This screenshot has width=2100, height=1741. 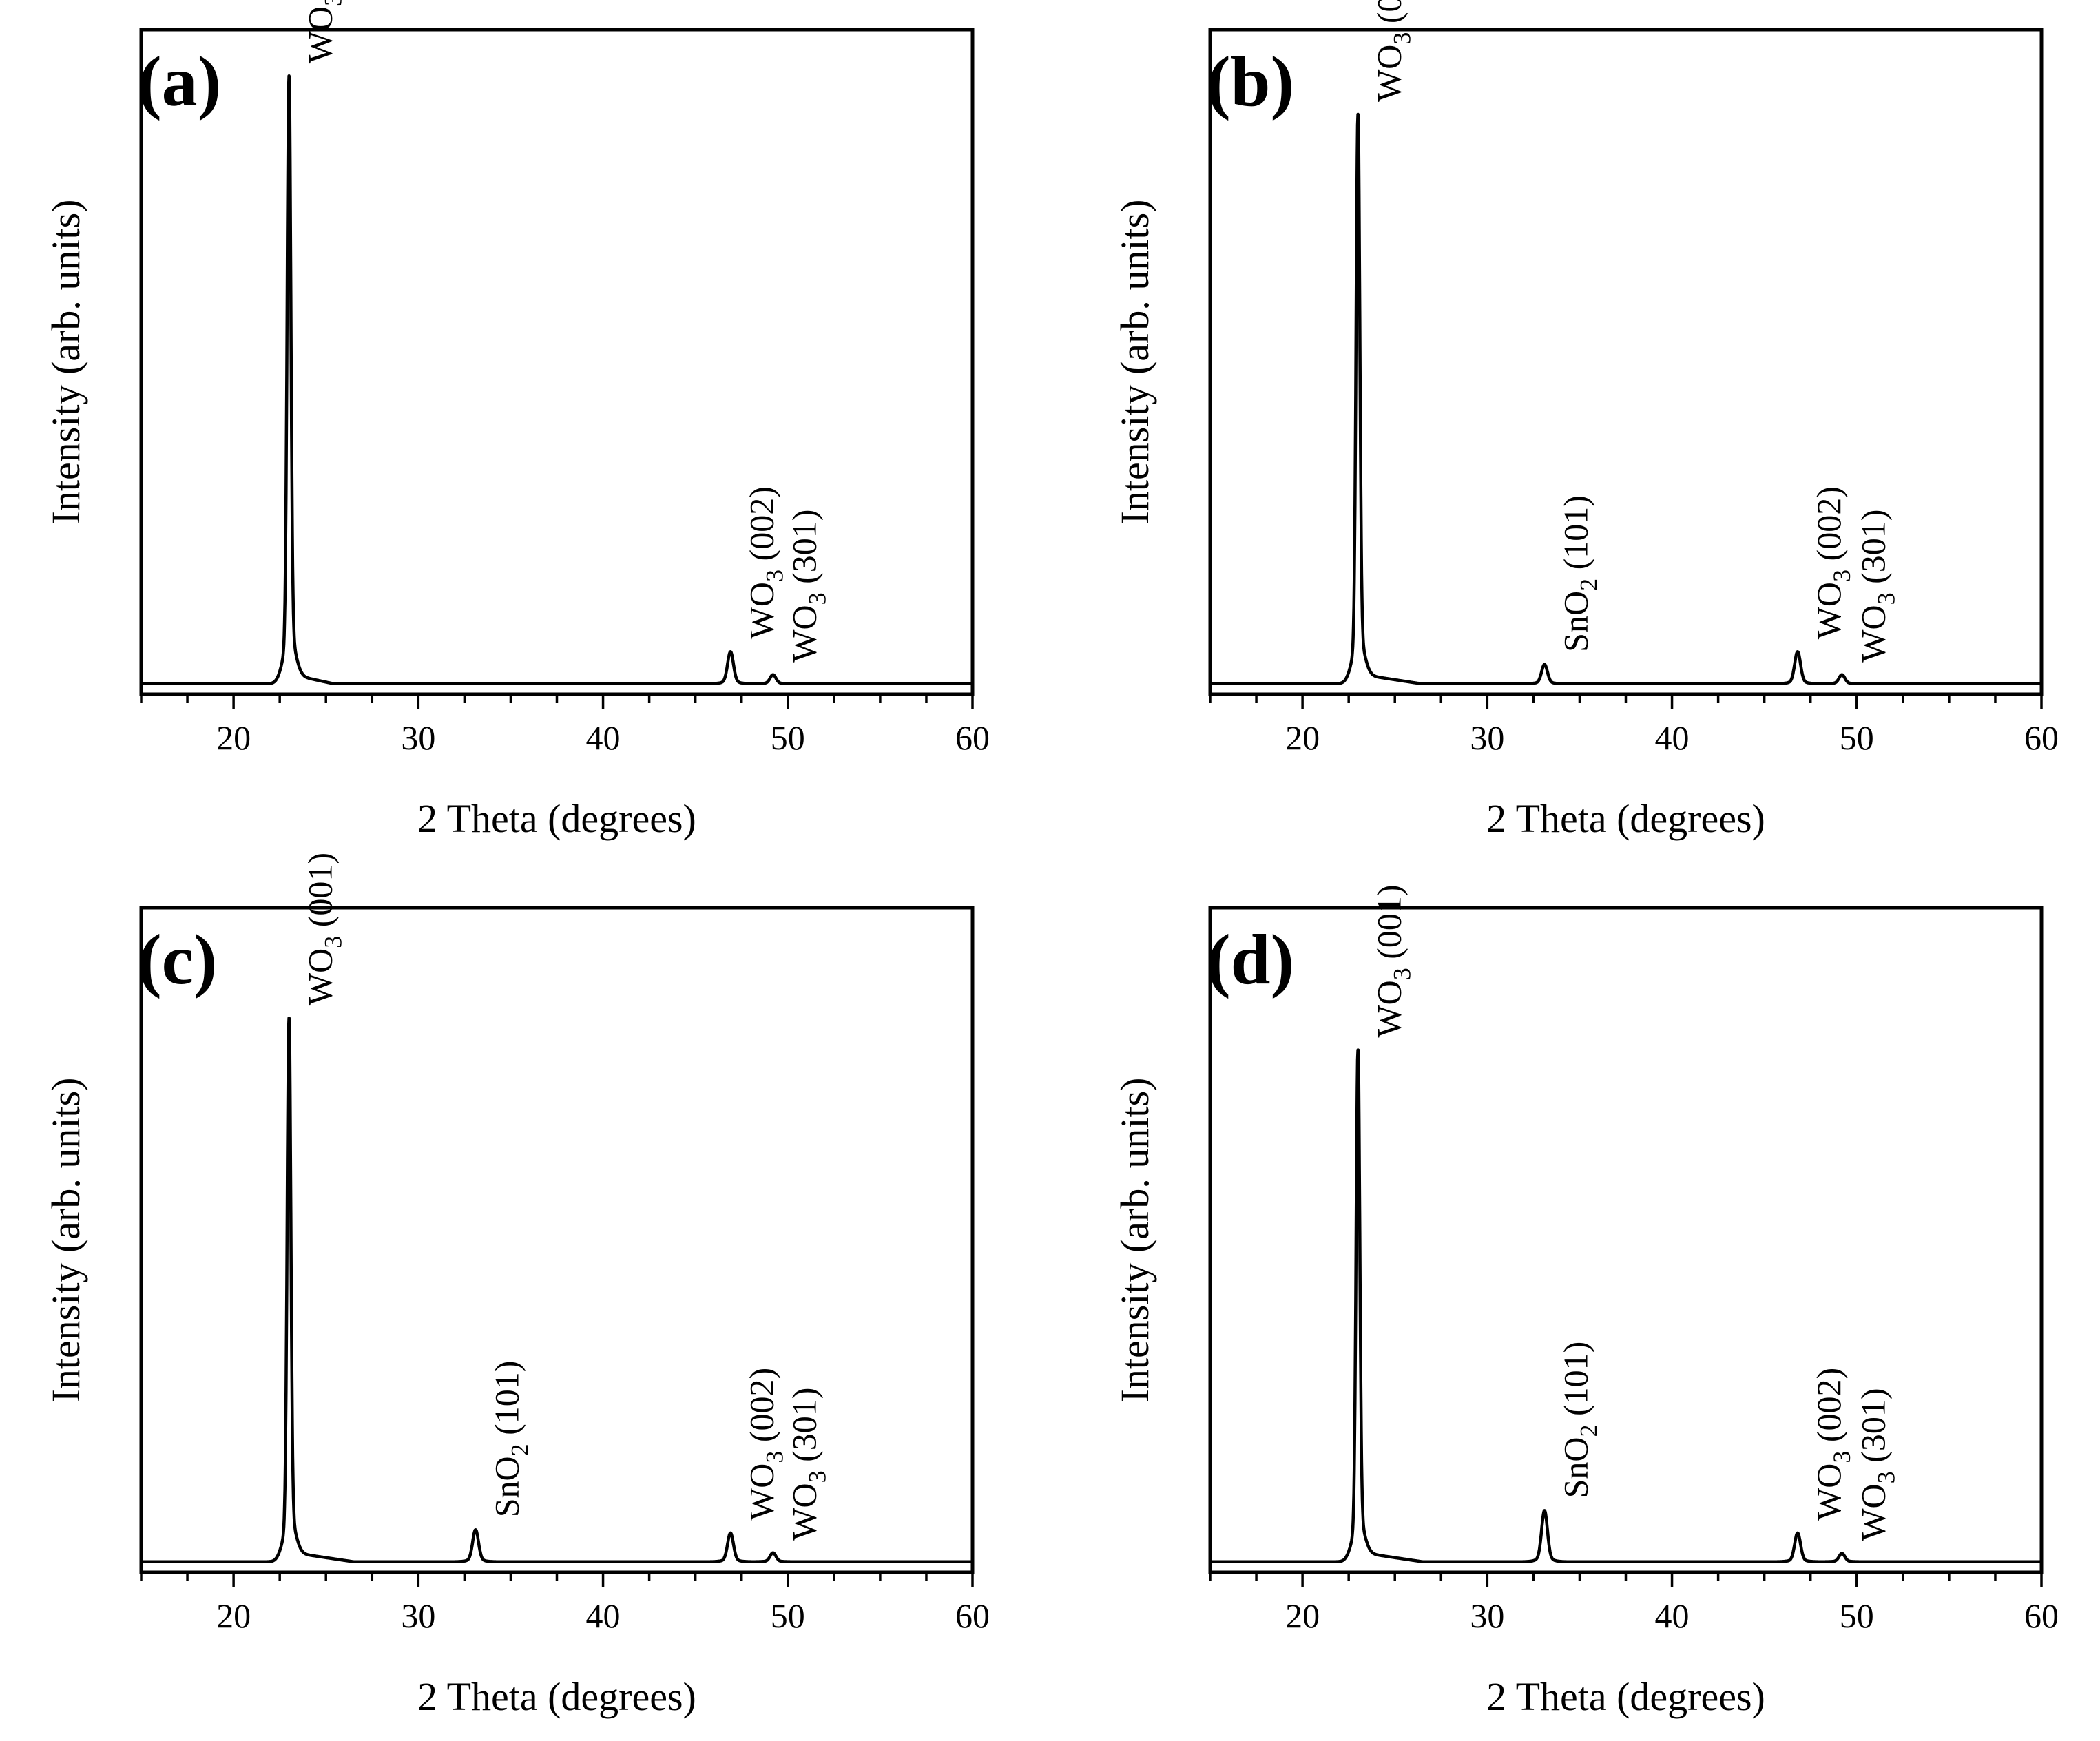 I want to click on panel-label: (d), so click(x=1250, y=959).